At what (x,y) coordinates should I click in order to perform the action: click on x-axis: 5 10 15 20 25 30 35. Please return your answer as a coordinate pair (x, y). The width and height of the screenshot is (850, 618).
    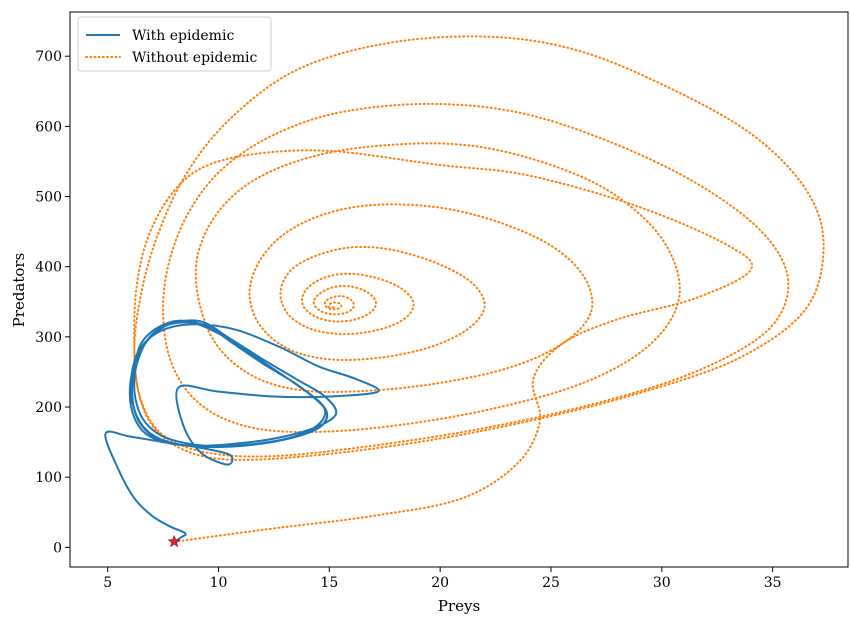
    Looking at the image, I should click on (442, 579).